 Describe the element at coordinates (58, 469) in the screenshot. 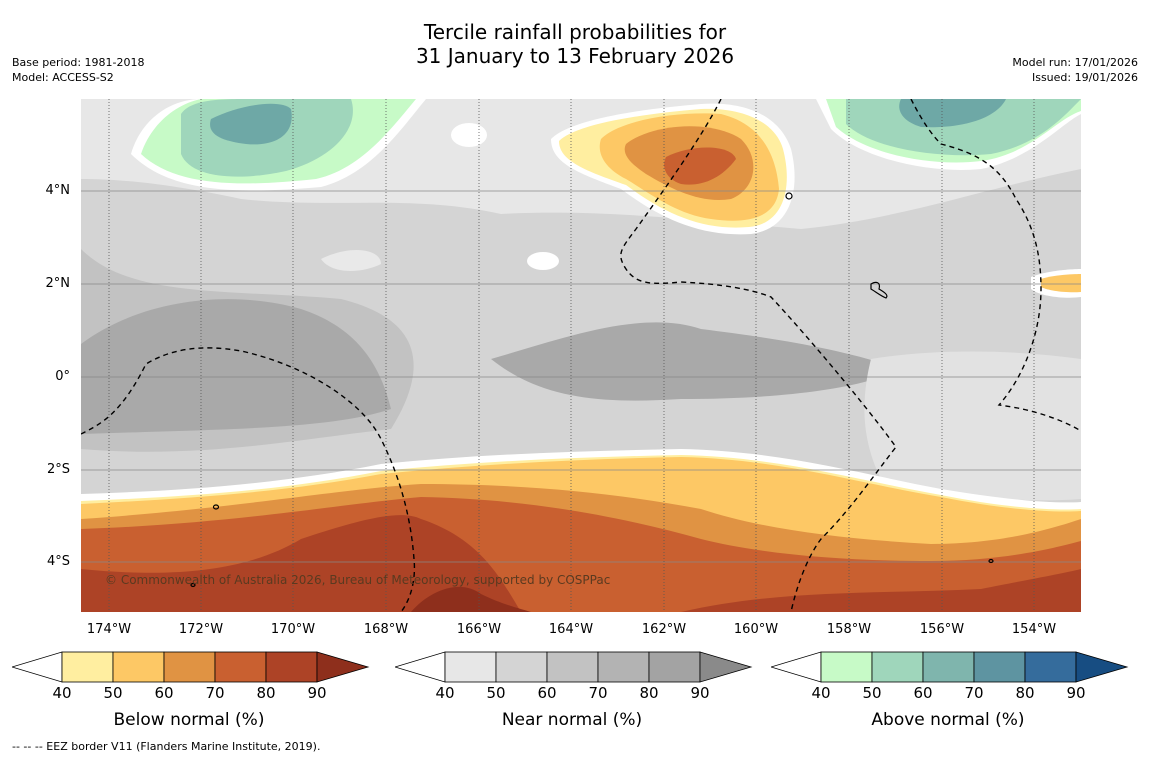

I see `lat-label-2s: 2°S` at that location.